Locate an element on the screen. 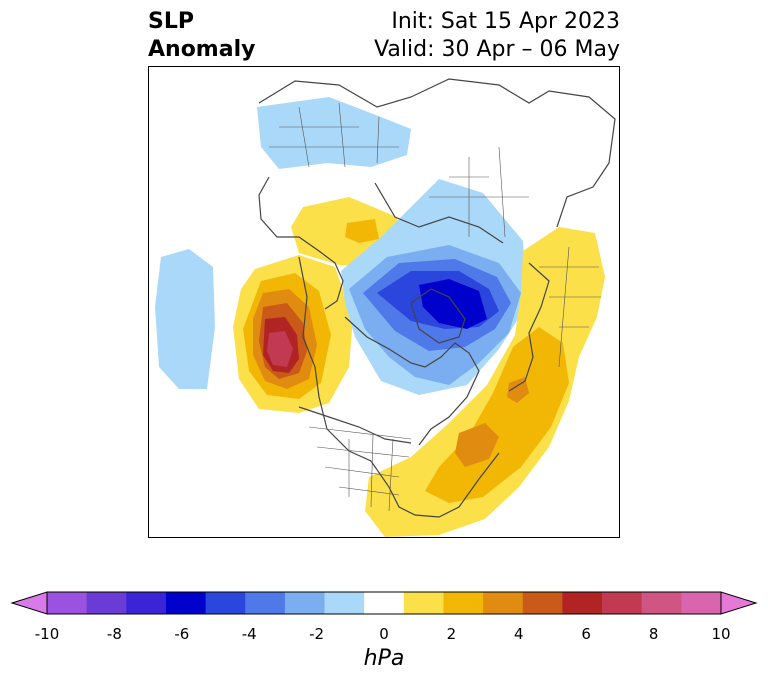  anomaly-contour-atlantic-orange is located at coordinates (477, 445).